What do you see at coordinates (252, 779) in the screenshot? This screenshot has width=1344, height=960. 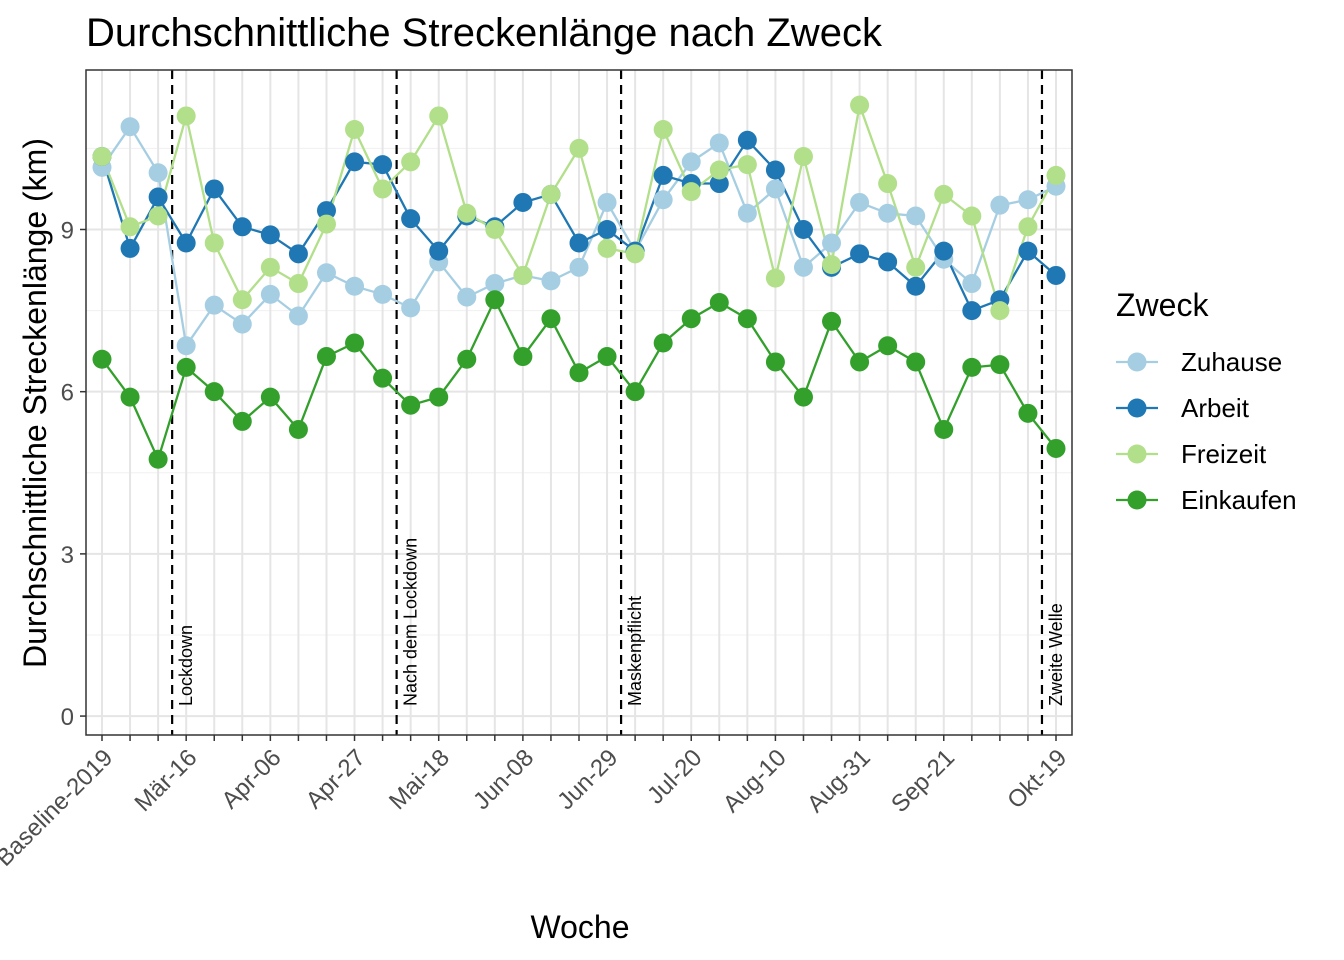 I see `x-tick-label: Apr-06` at bounding box center [252, 779].